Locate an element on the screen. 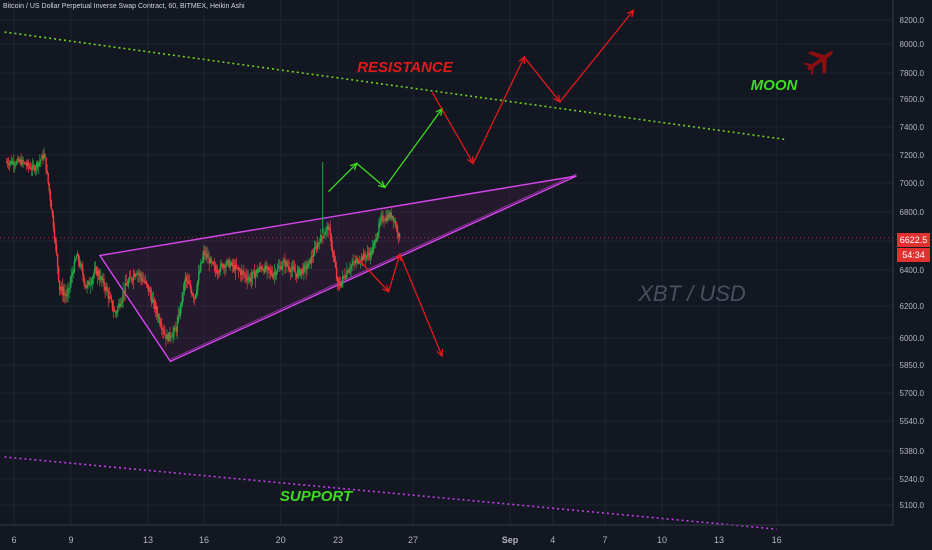 Image resolution: width=932 pixels, height=550 pixels. price-axis-bg is located at coordinates (912, 275).